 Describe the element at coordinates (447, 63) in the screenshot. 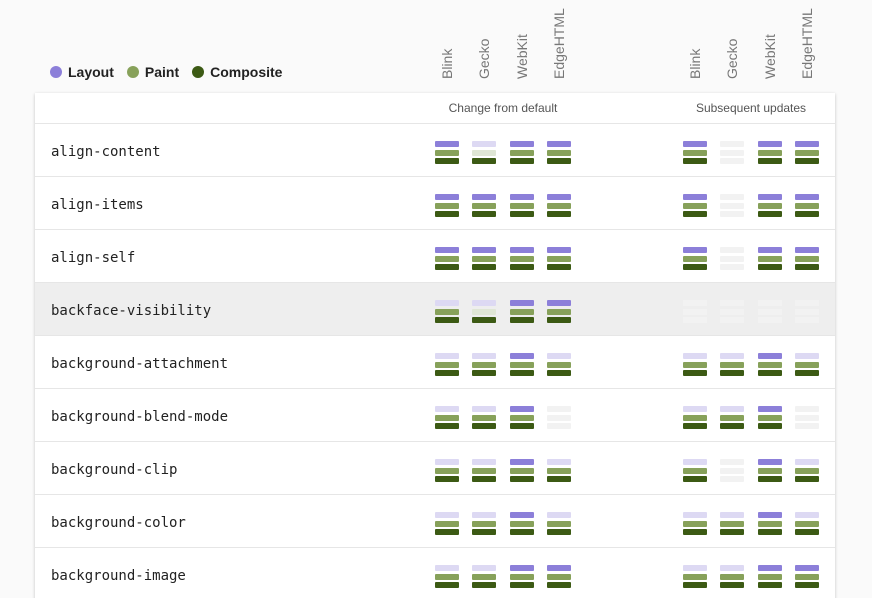

I see `header-blink-label: Blink` at that location.